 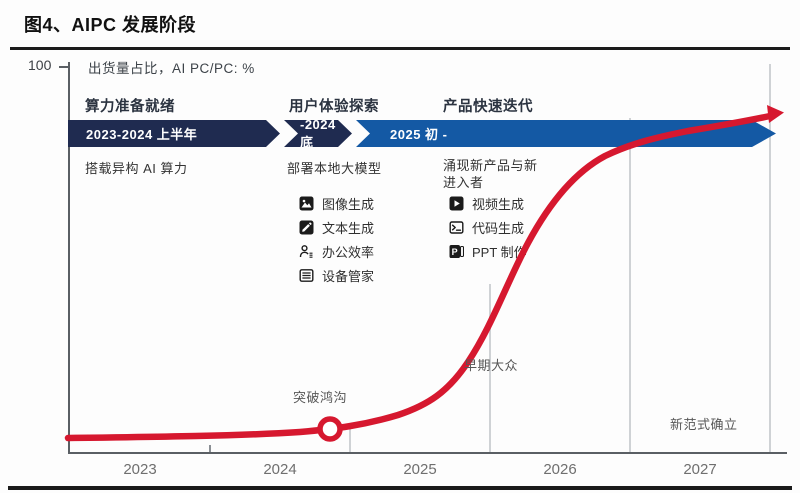 I want to click on list-item-label: PPT 制作, so click(x=499, y=252).